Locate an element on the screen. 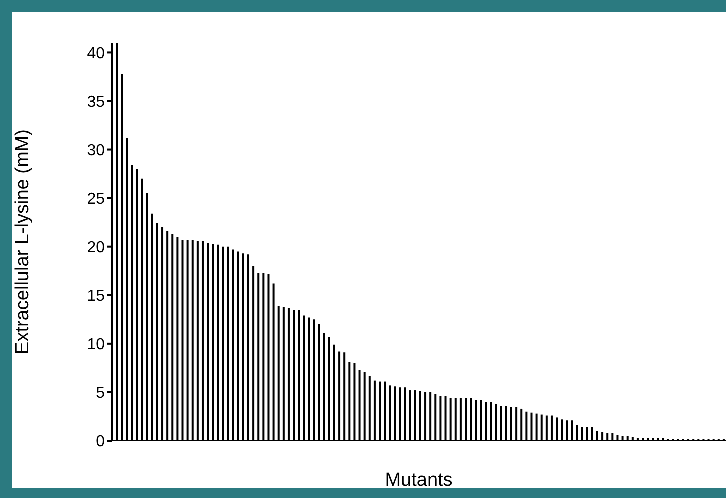 Image resolution: width=726 pixels, height=498 pixels. y-tick-label: 5 is located at coordinates (101, 393).